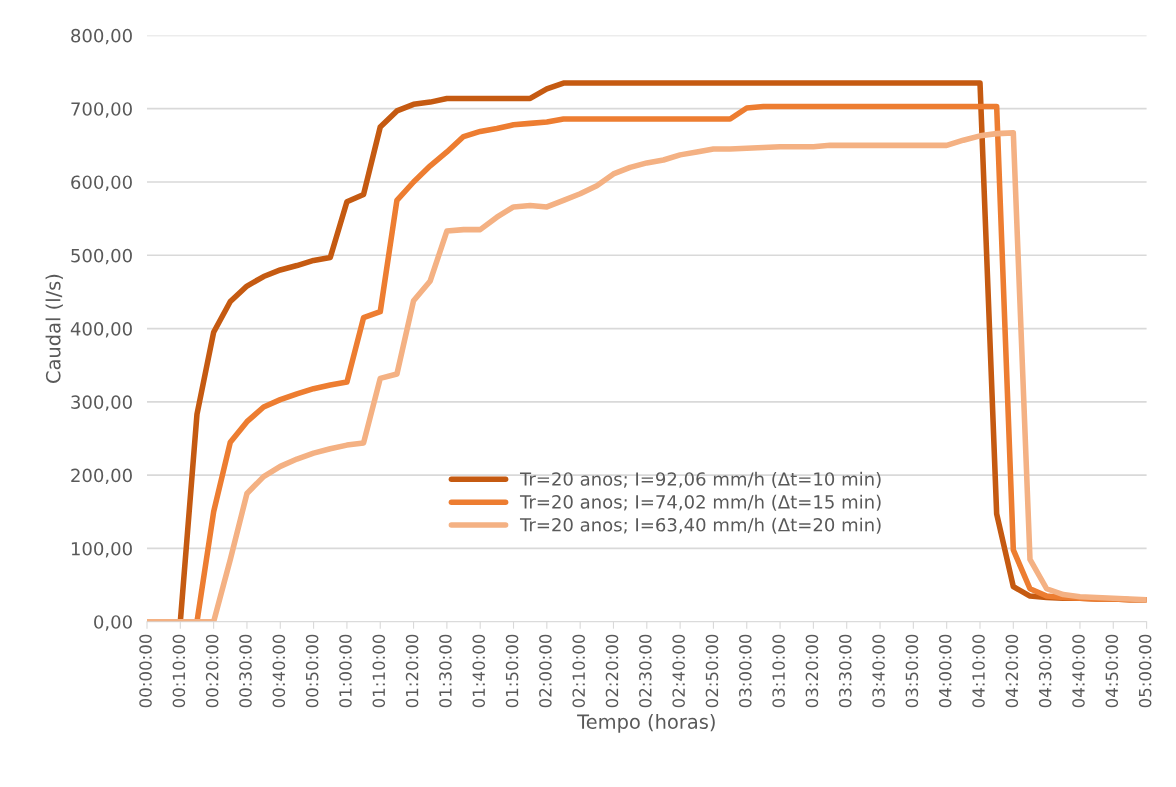 This screenshot has height=787, width=1176. Describe the element at coordinates (512, 671) in the screenshot. I see `x-tick-label: 01:50:00` at that location.